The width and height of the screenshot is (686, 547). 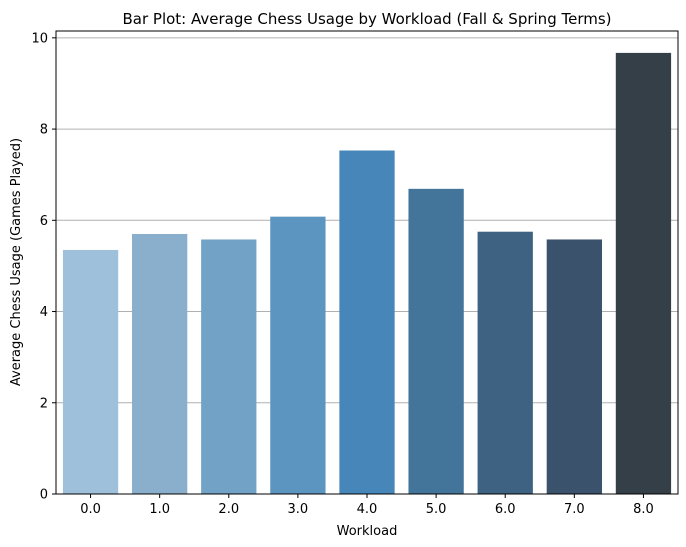 I want to click on x-tick-label: 2.0, so click(x=228, y=509).